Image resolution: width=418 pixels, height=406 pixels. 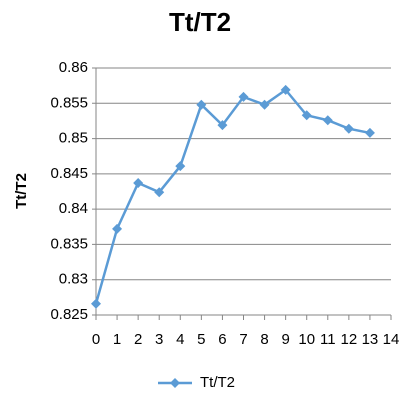 What do you see at coordinates (73, 138) in the screenshot?
I see `y-tick-label: 0.85` at bounding box center [73, 138].